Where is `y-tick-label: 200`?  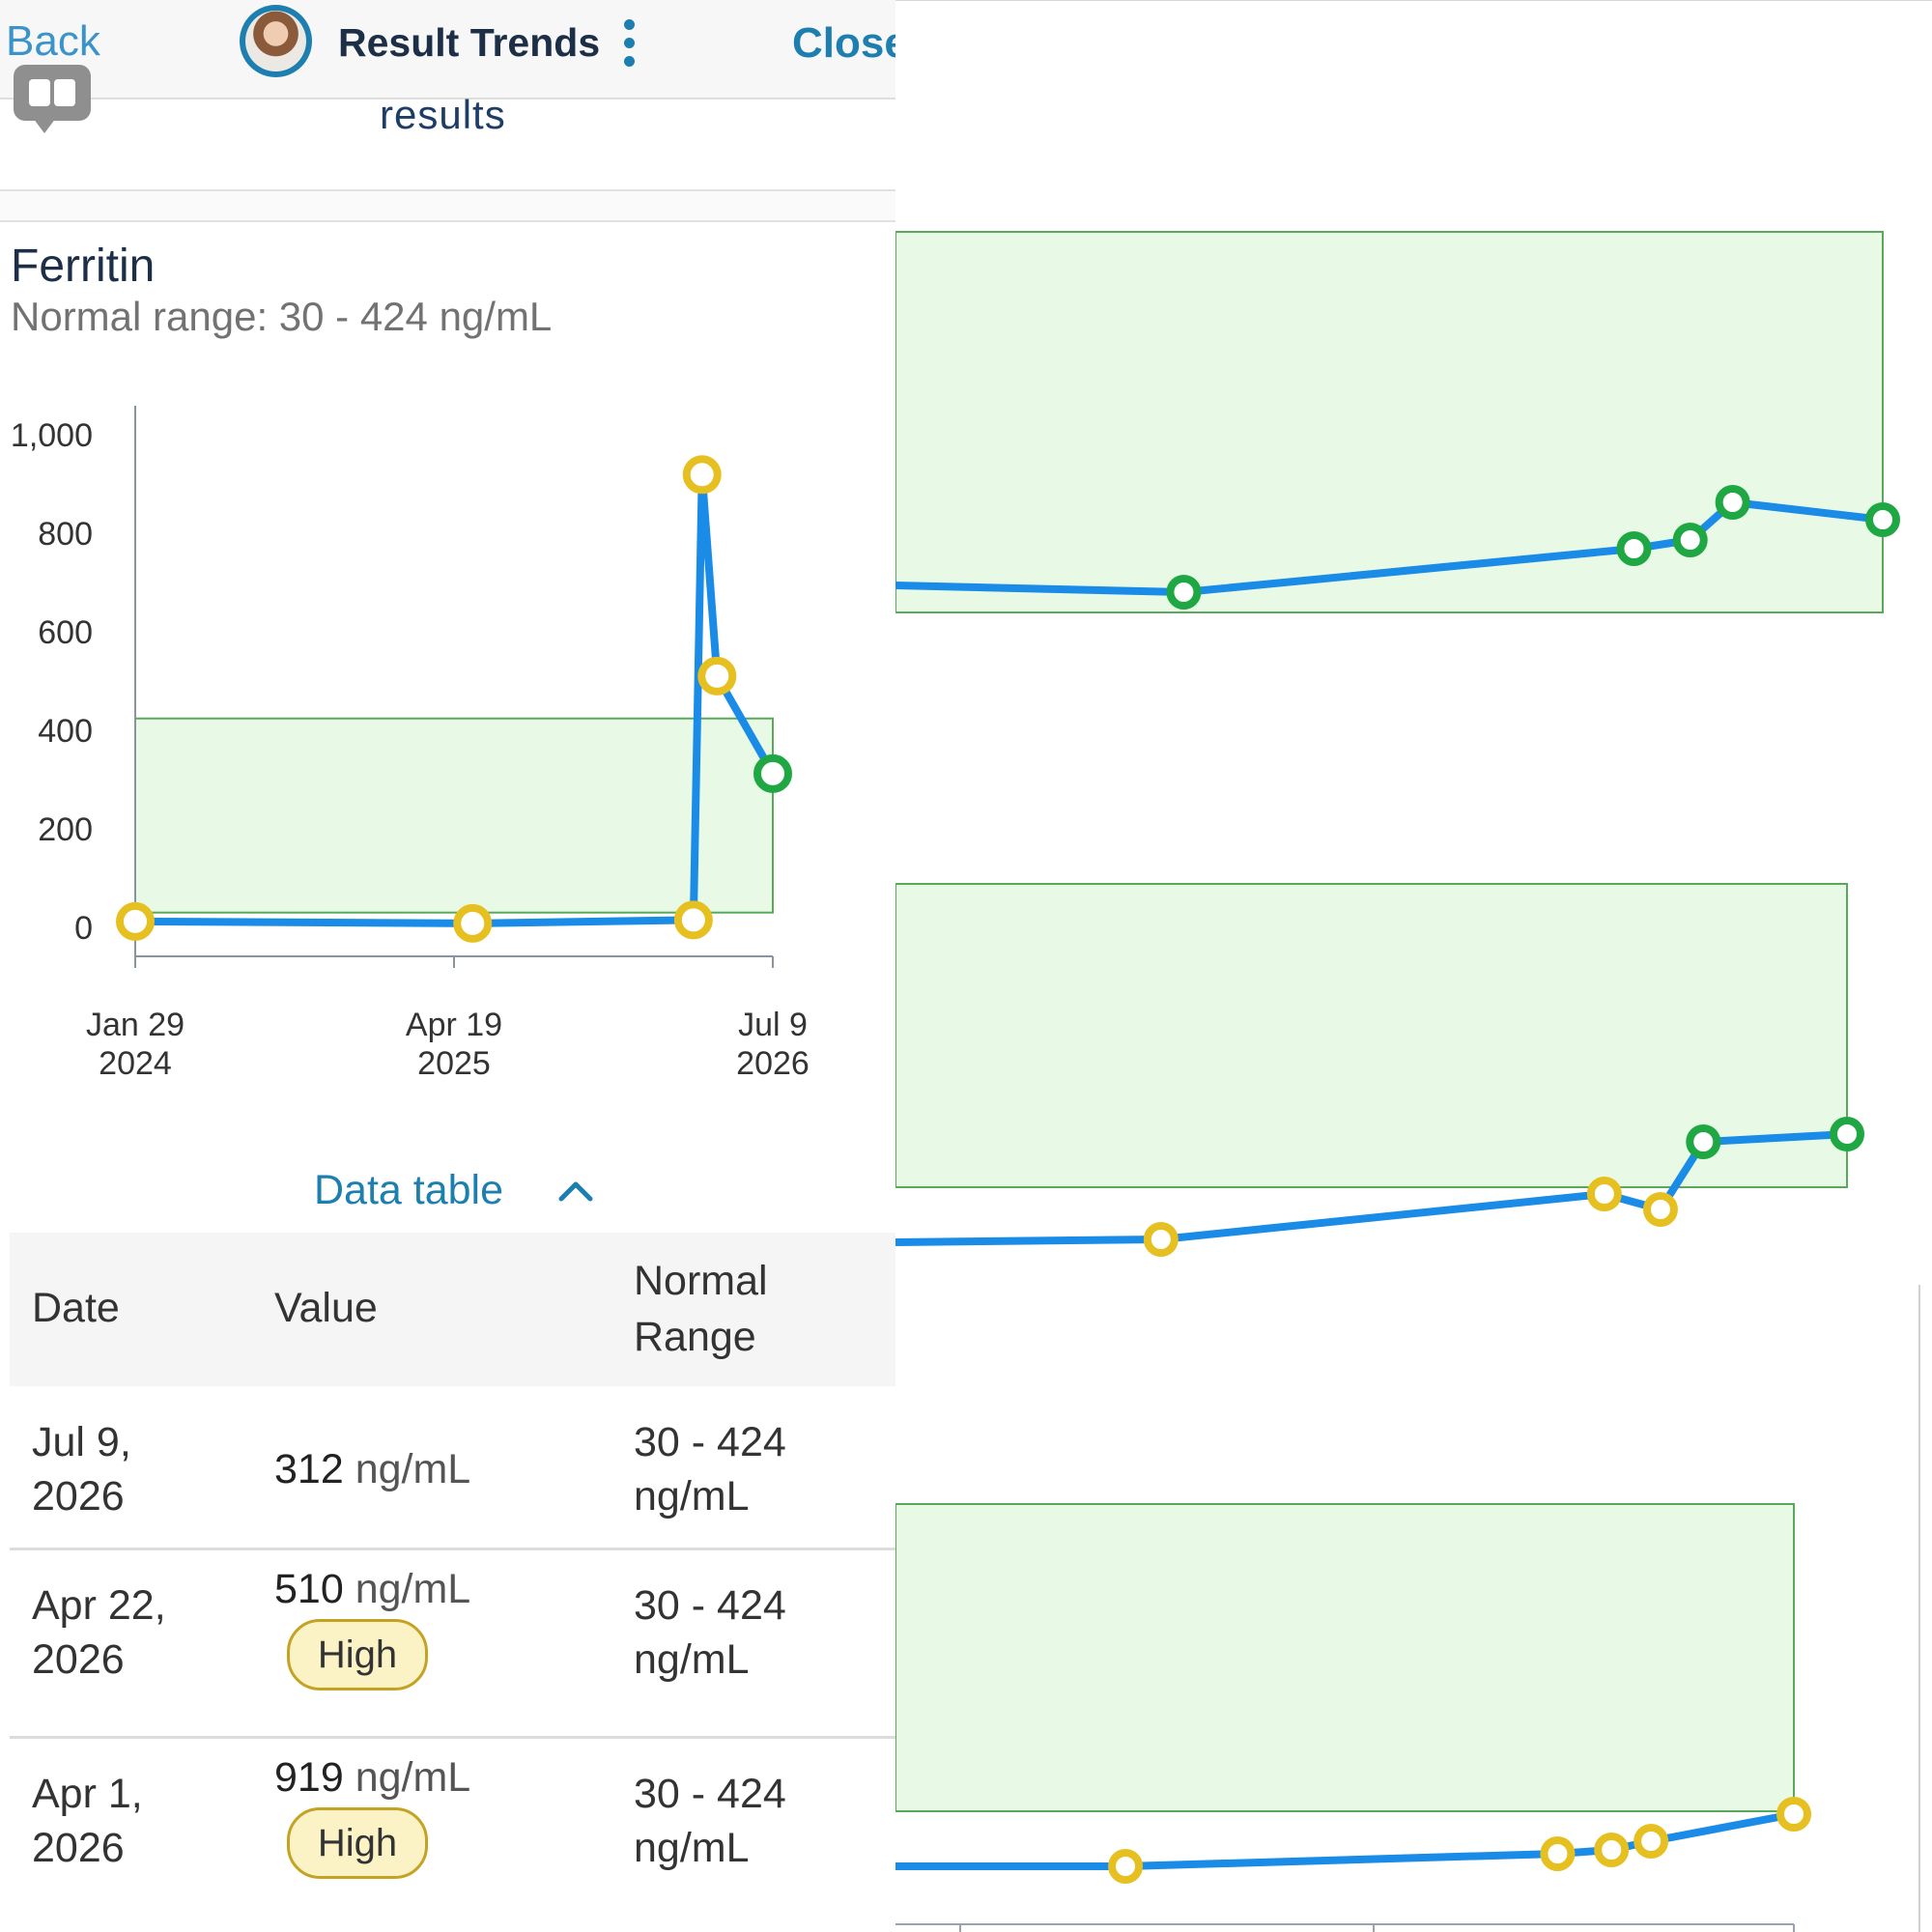
y-tick-label: 200 is located at coordinates (65, 829).